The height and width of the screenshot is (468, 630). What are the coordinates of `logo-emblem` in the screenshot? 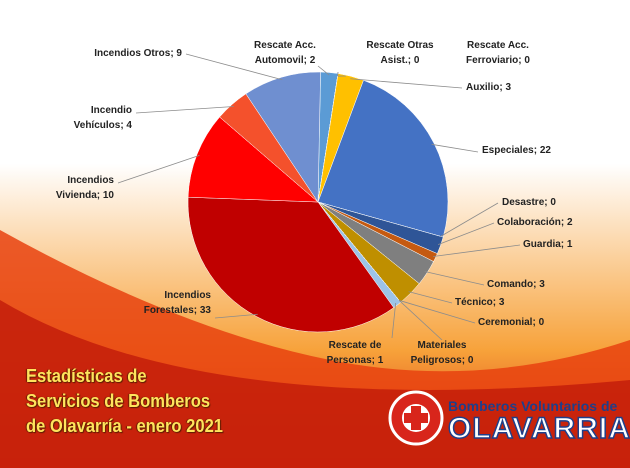 It's located at (416, 418).